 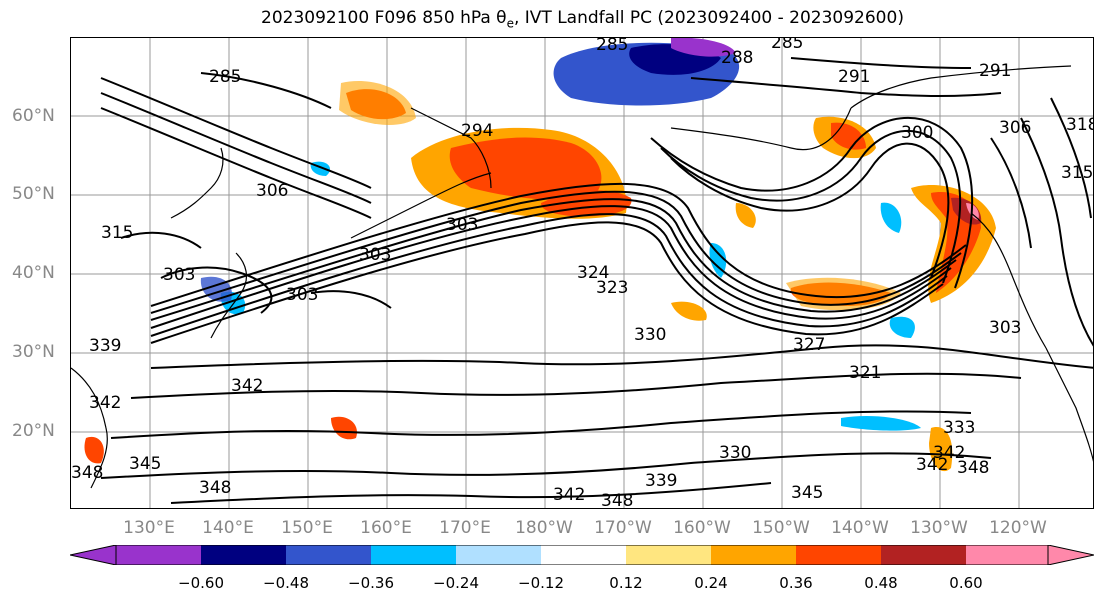 What do you see at coordinates (33, 431) in the screenshot?
I see `lat-label: 20°N` at bounding box center [33, 431].